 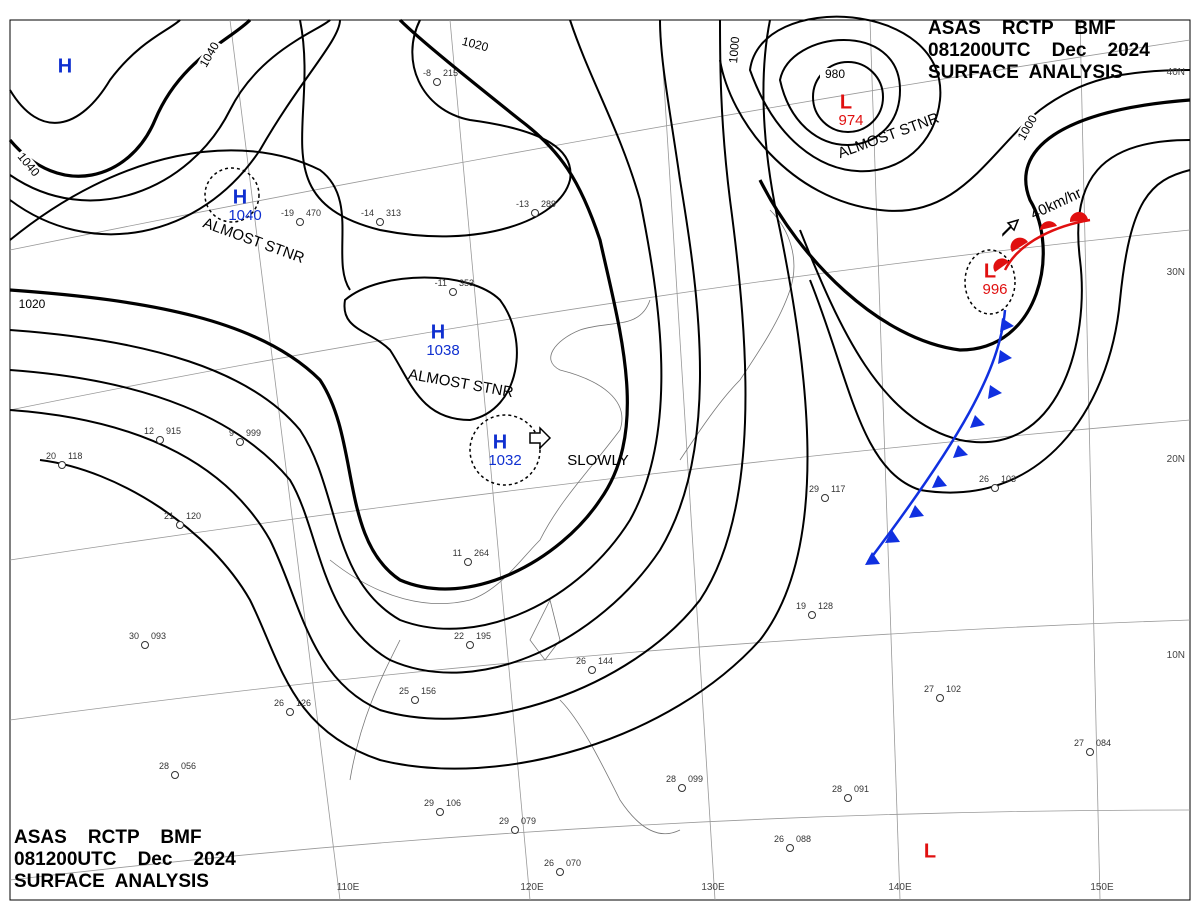 I want to click on station-pressure: 313, so click(x=393, y=213).